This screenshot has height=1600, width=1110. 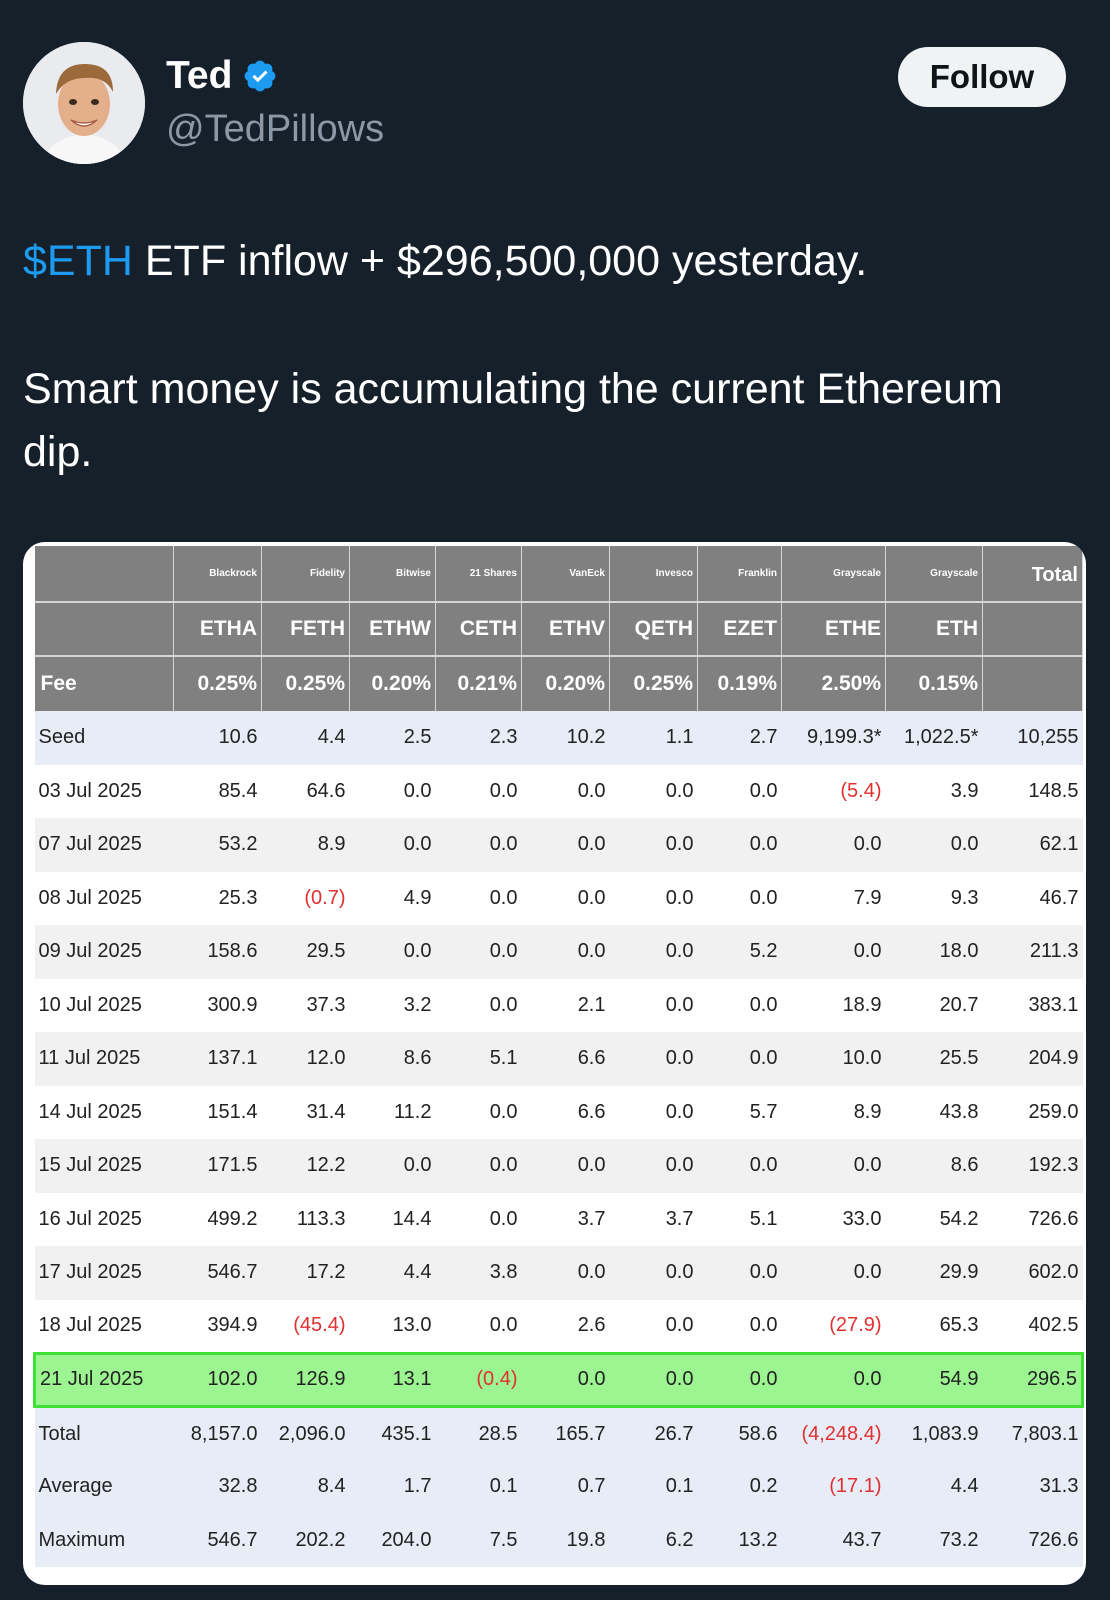 I want to click on flow-cell: 7.9, so click(x=833, y=898).